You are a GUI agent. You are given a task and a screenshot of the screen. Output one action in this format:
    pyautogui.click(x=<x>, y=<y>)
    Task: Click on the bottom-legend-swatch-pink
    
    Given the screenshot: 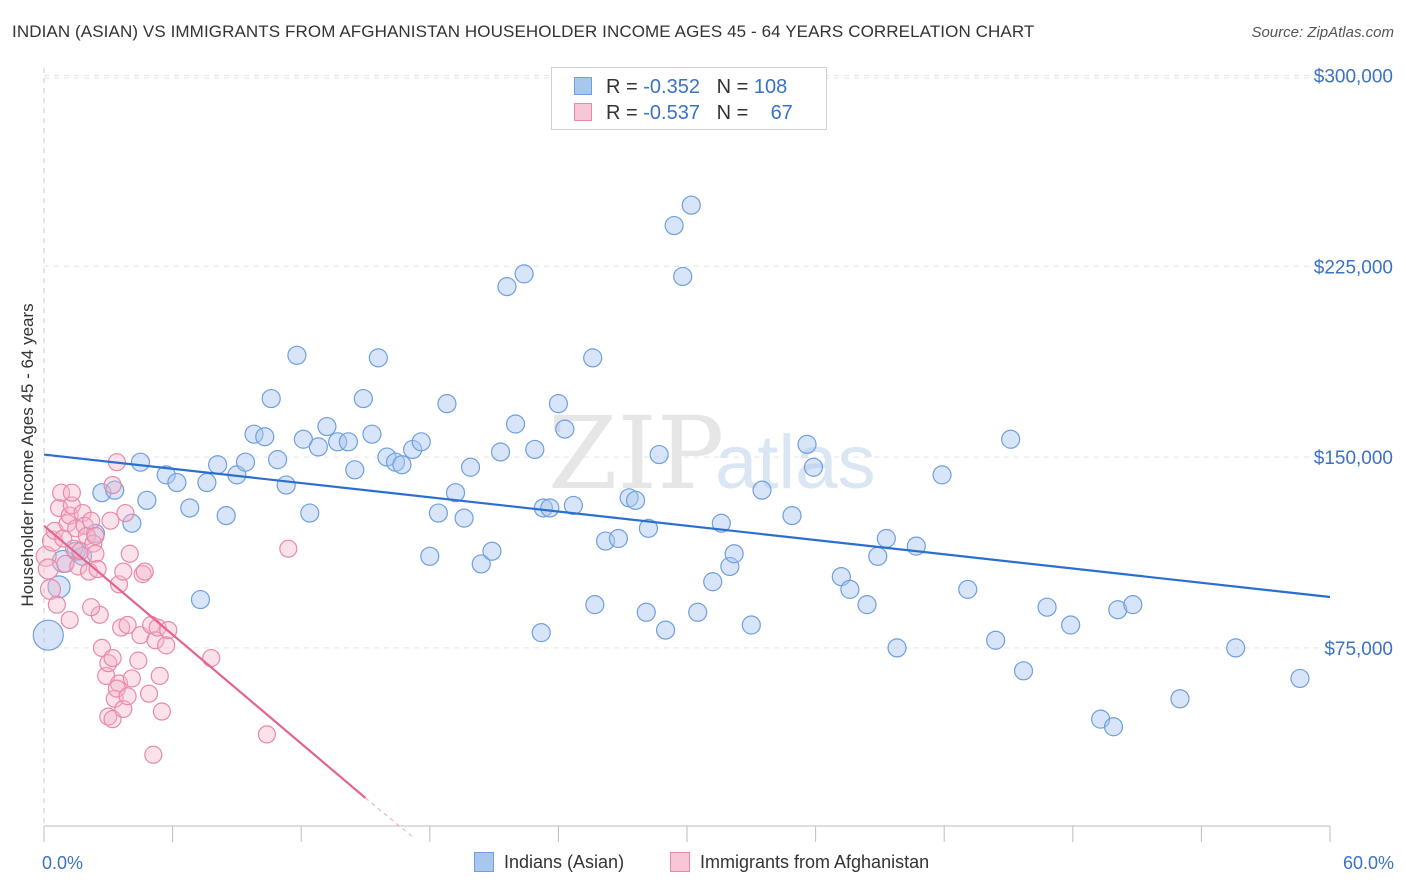 What is the action you would take?
    pyautogui.click(x=680, y=862)
    